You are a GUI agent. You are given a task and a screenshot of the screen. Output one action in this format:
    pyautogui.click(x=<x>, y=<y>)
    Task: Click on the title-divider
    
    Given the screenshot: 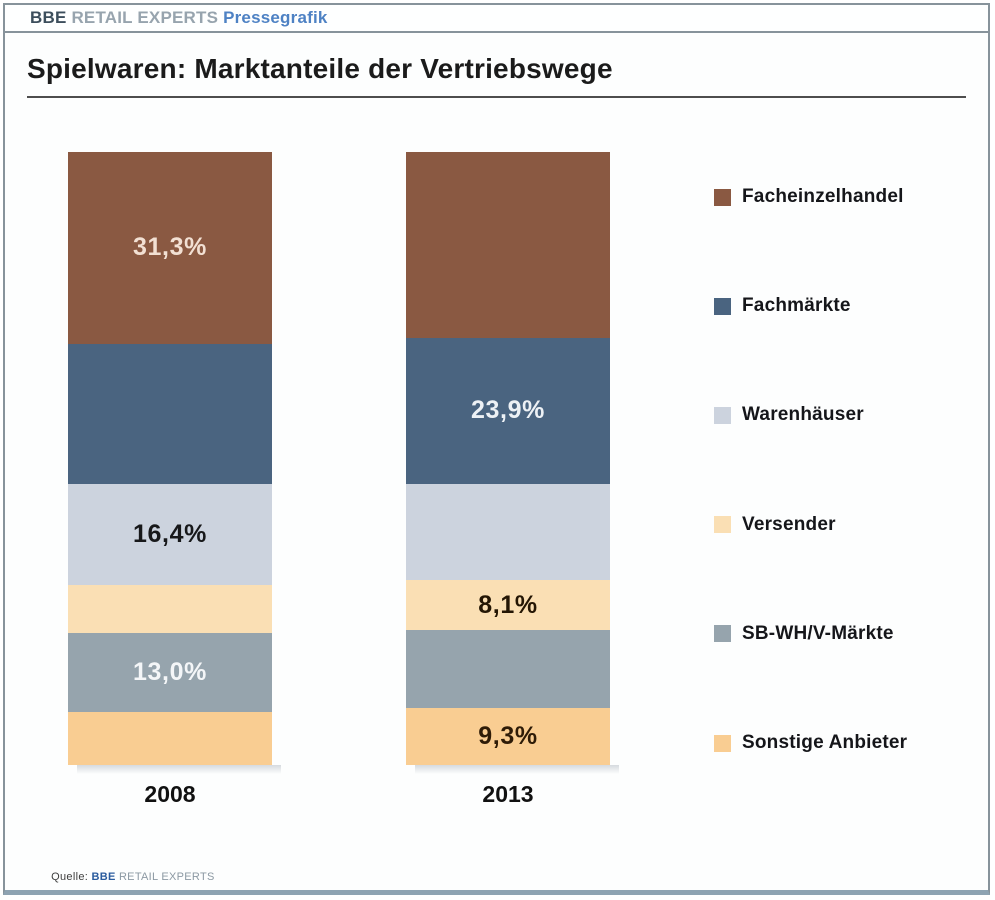 What is the action you would take?
    pyautogui.click(x=496, y=97)
    